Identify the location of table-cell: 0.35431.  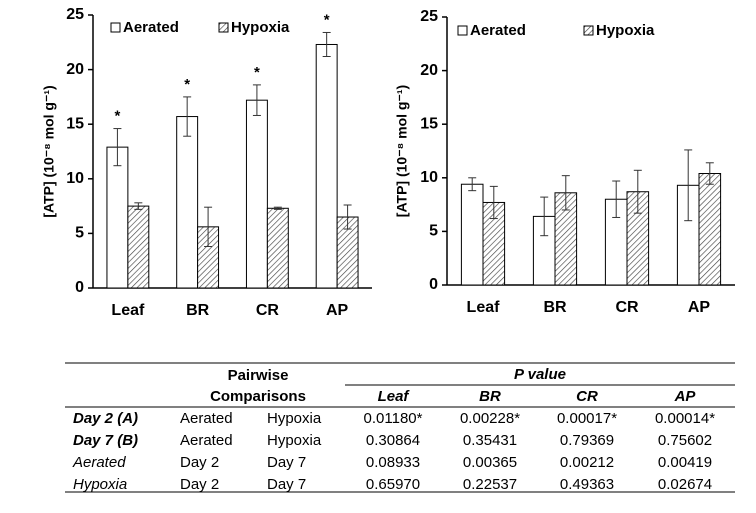
(490, 440).